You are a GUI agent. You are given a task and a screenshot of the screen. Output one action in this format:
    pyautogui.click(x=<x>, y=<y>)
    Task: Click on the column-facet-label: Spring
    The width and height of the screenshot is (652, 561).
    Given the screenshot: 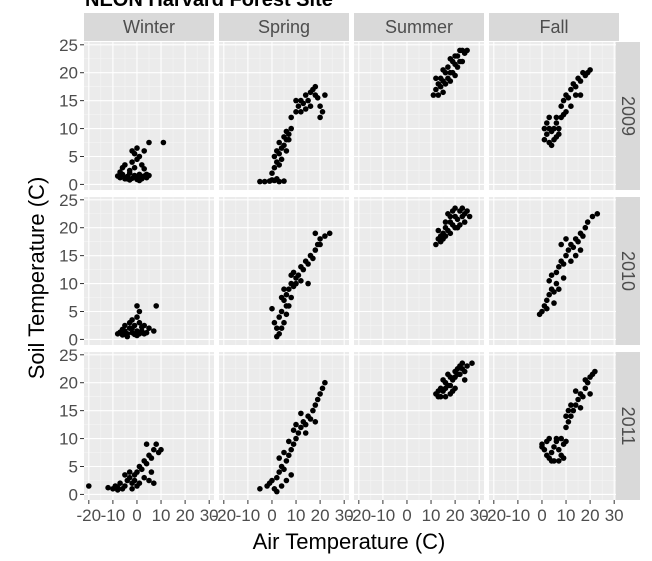 What is the action you would take?
    pyautogui.click(x=284, y=27)
    